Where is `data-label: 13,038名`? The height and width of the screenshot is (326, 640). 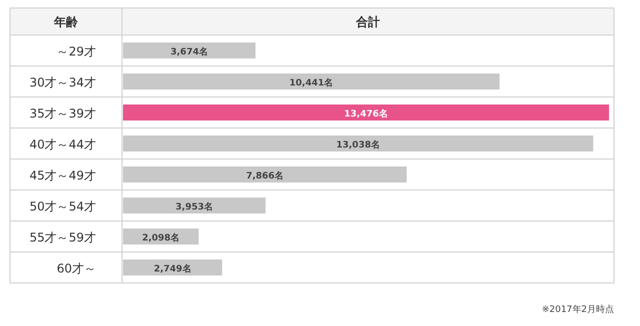 data-label: 13,038名 is located at coordinates (358, 145).